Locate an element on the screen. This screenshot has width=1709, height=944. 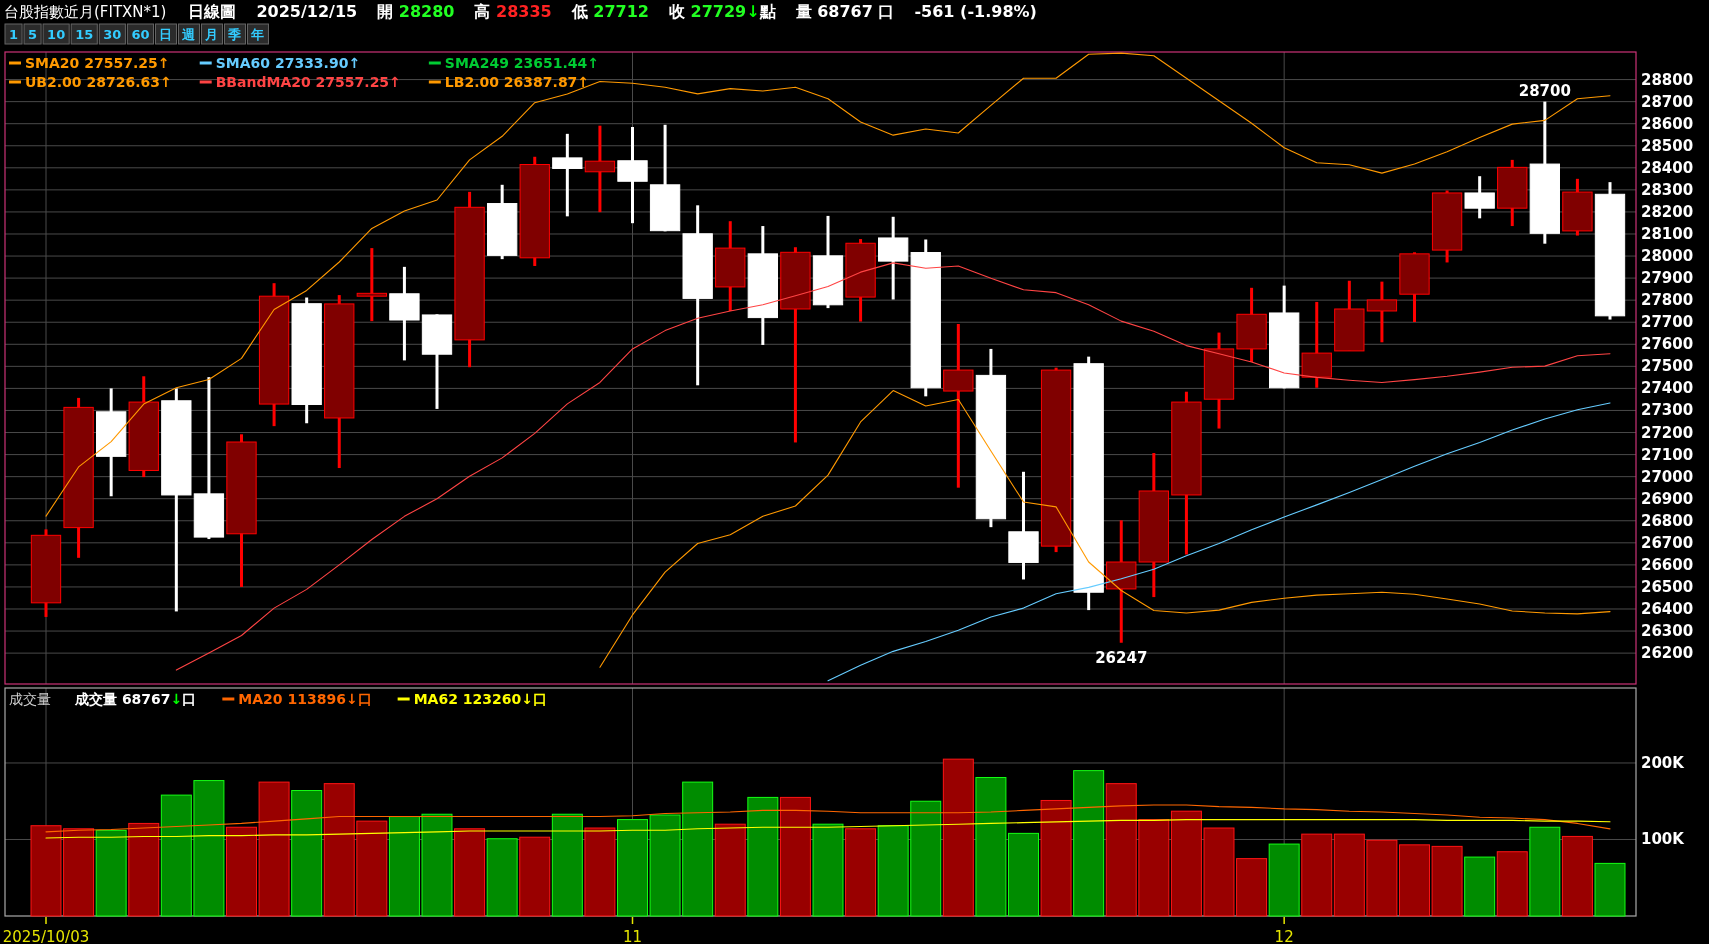
text: 高 28335 is located at coordinates (513, 11).